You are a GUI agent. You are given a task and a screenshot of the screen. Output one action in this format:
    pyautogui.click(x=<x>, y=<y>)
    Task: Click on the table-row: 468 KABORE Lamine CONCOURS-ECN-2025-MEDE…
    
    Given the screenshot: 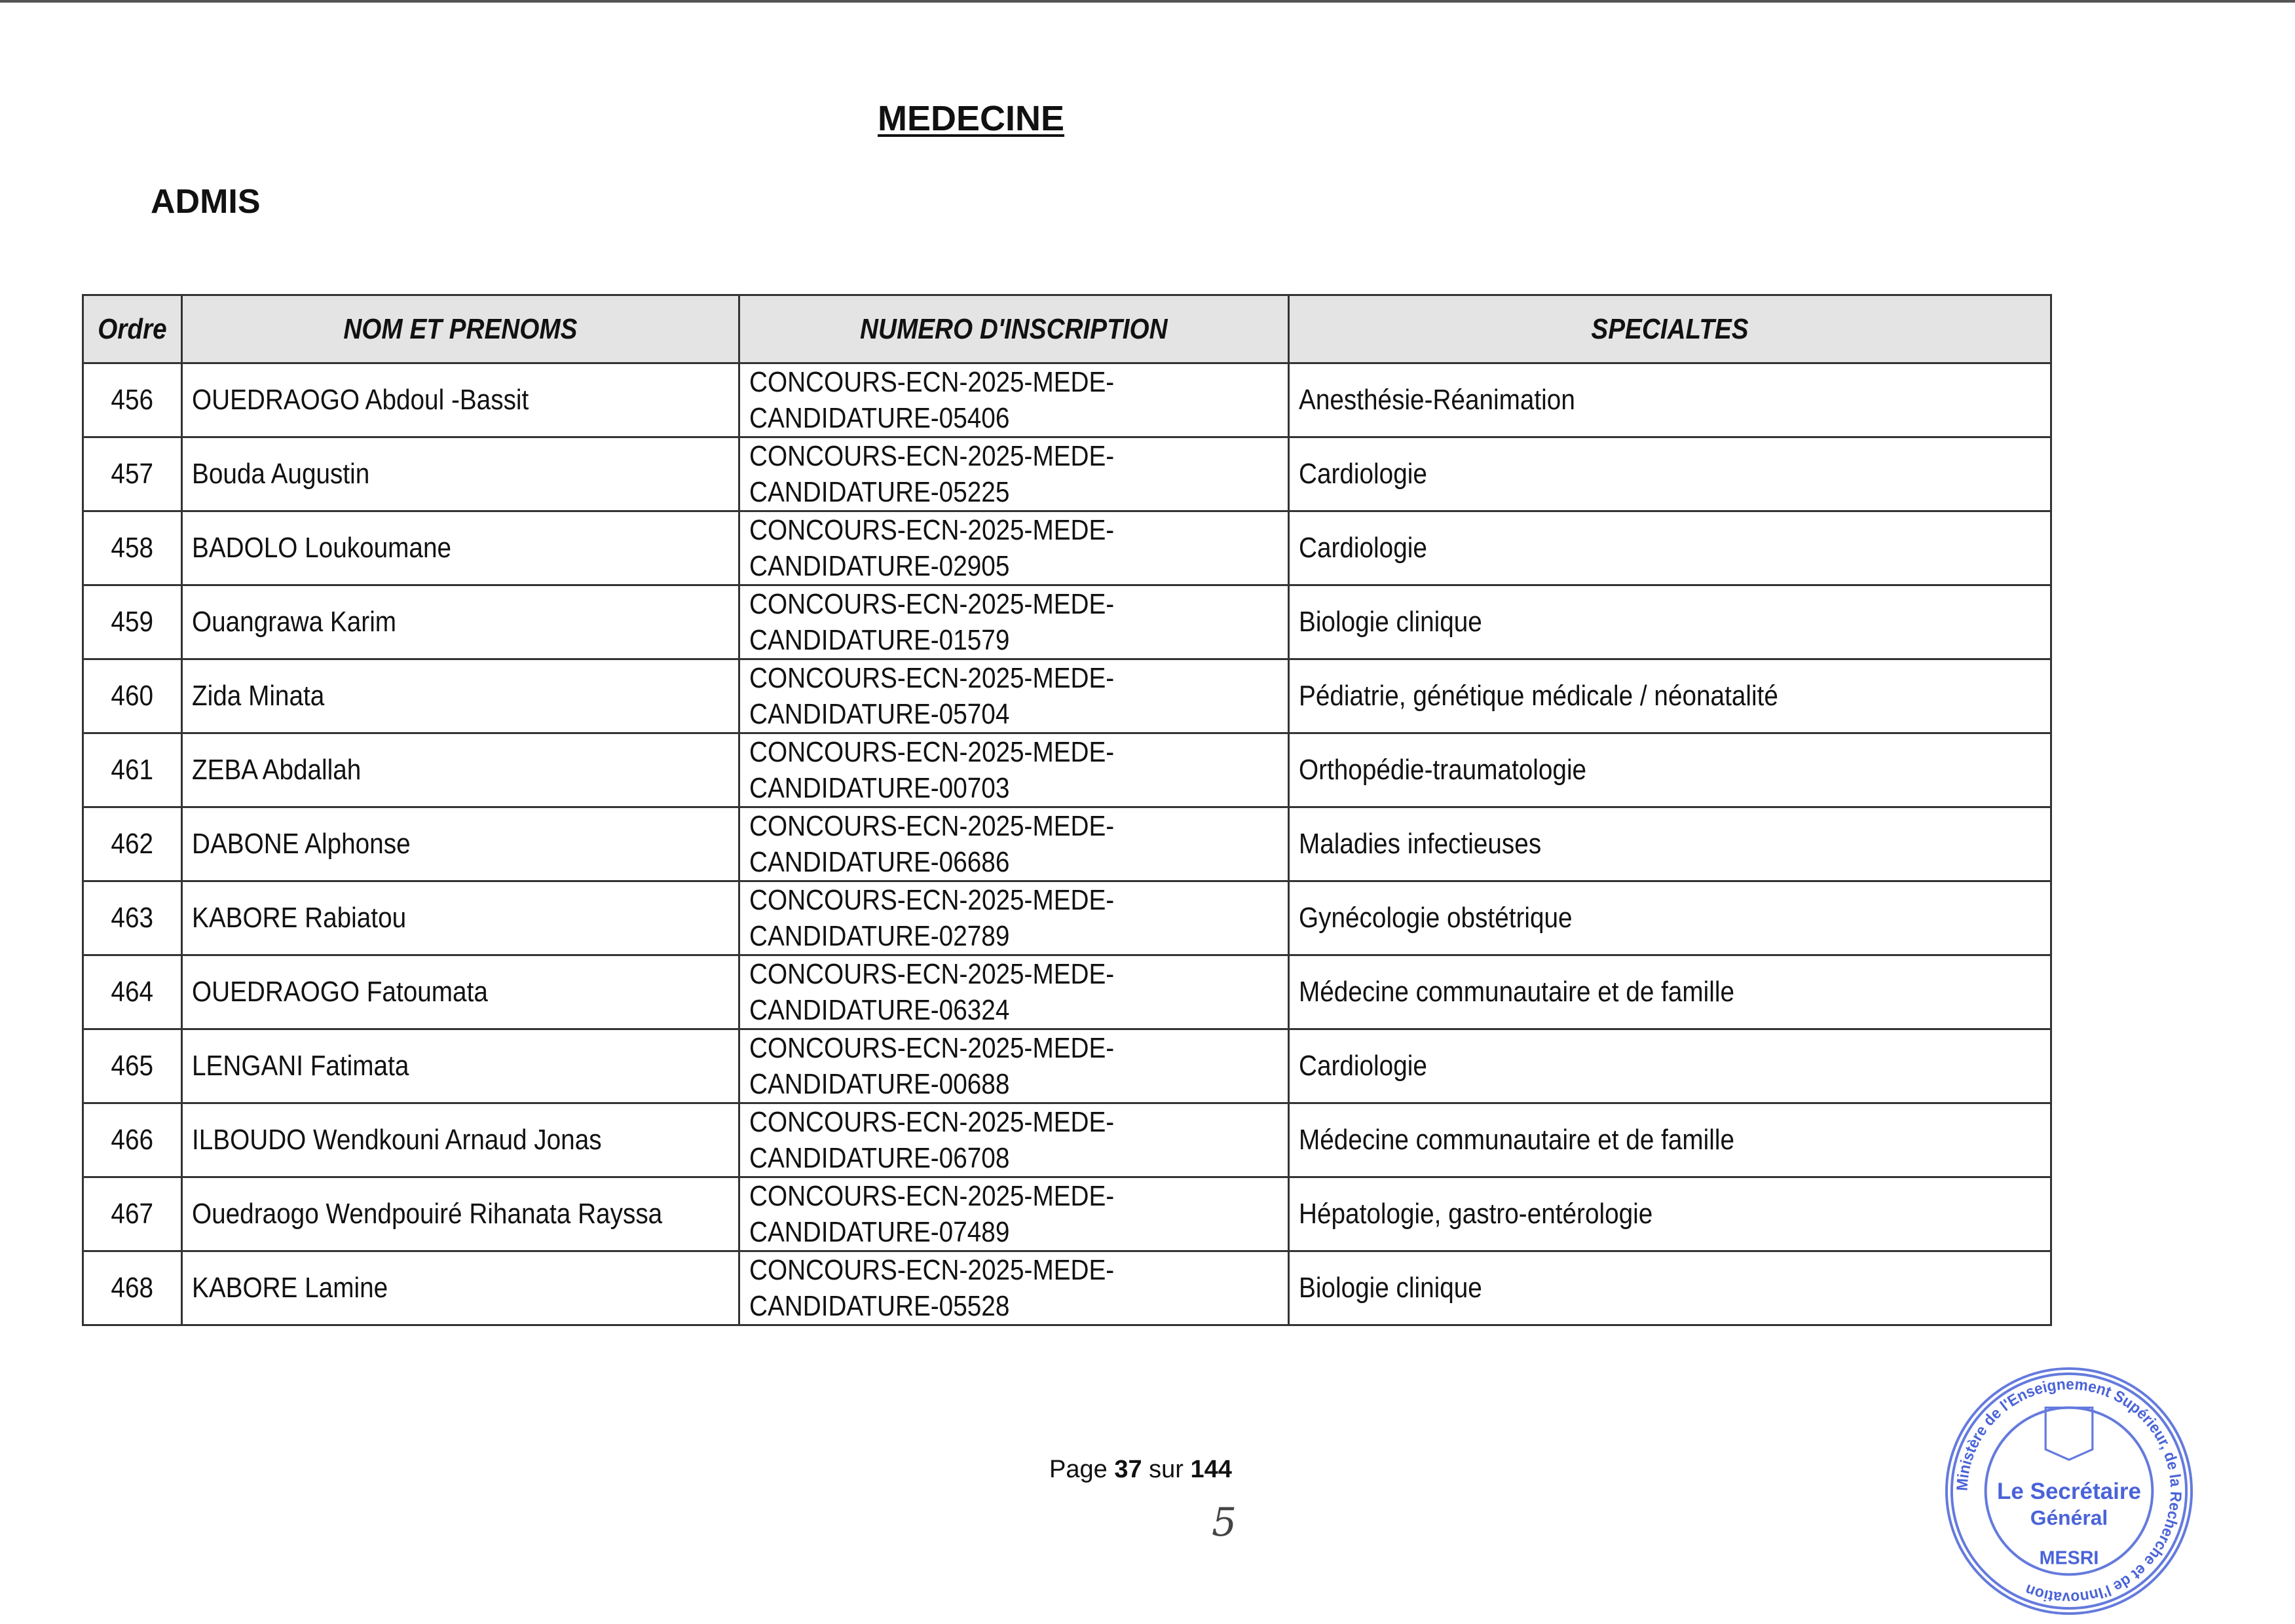 What is the action you would take?
    pyautogui.click(x=1067, y=1288)
    